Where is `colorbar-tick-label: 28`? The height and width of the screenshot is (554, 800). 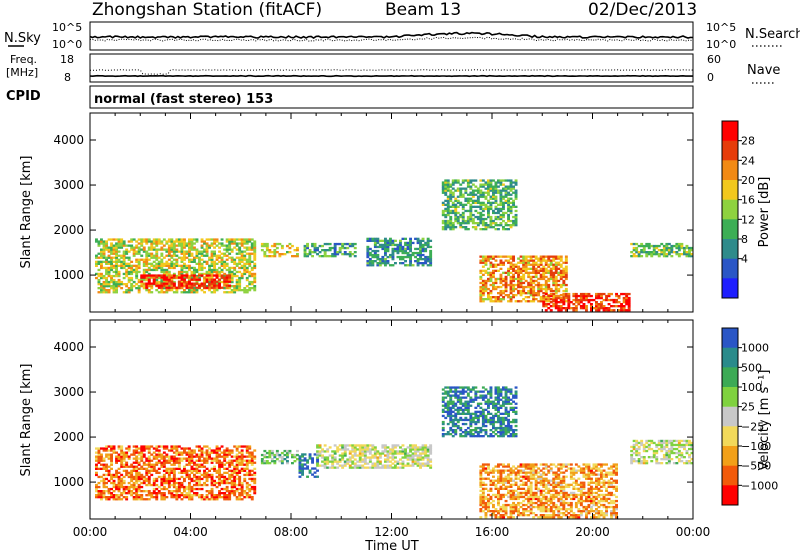
colorbar-tick-label: 28 is located at coordinates (748, 141).